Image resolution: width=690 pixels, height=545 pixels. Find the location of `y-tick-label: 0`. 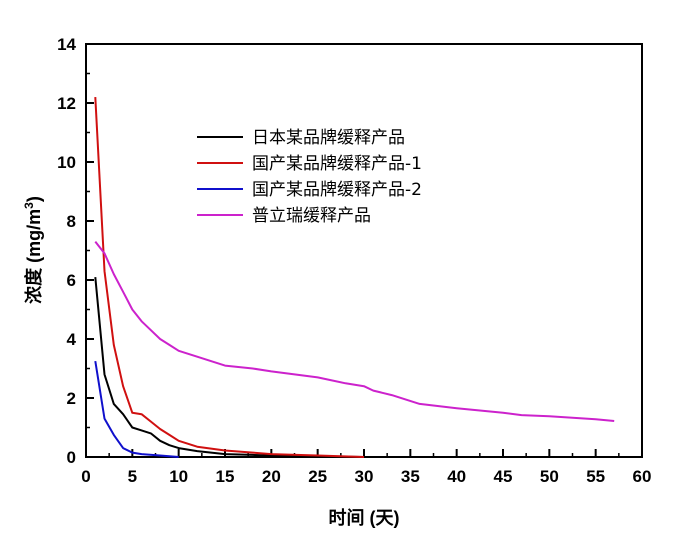

y-tick-label: 0 is located at coordinates (71, 457).